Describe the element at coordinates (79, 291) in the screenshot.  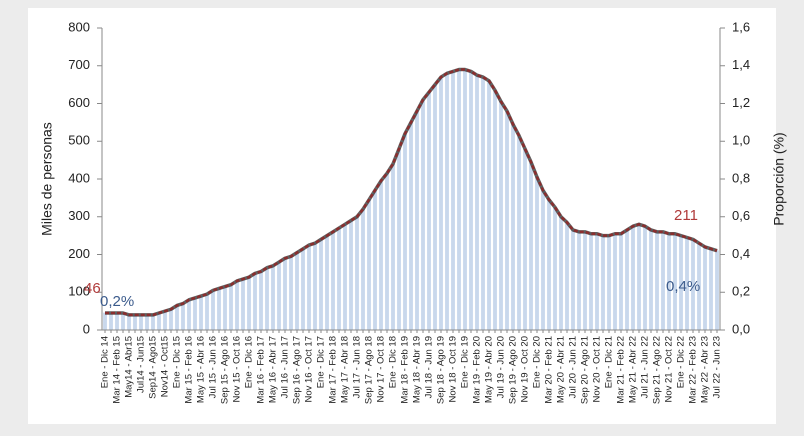
I see `y-tick-label: 100` at that location.